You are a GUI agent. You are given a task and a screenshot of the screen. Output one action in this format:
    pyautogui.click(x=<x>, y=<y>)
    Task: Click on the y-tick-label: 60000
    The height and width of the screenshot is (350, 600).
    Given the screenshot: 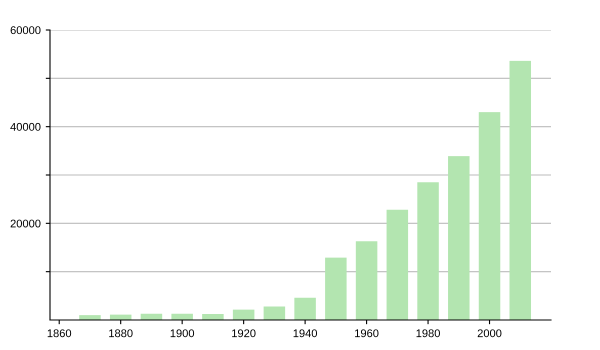 What is the action you would take?
    pyautogui.click(x=25, y=30)
    